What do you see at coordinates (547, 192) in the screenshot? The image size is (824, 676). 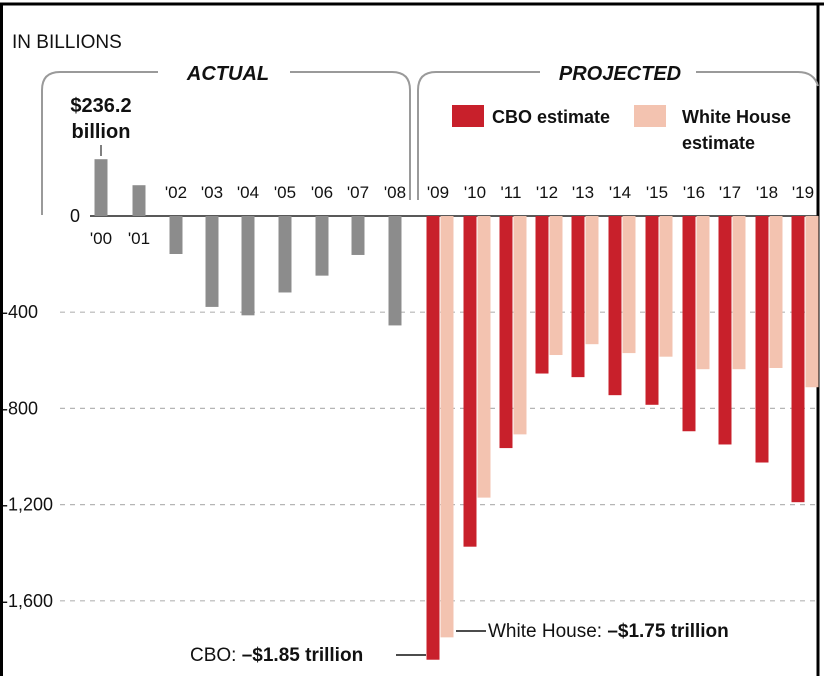 I see `x-tick-label: '12` at bounding box center [547, 192].